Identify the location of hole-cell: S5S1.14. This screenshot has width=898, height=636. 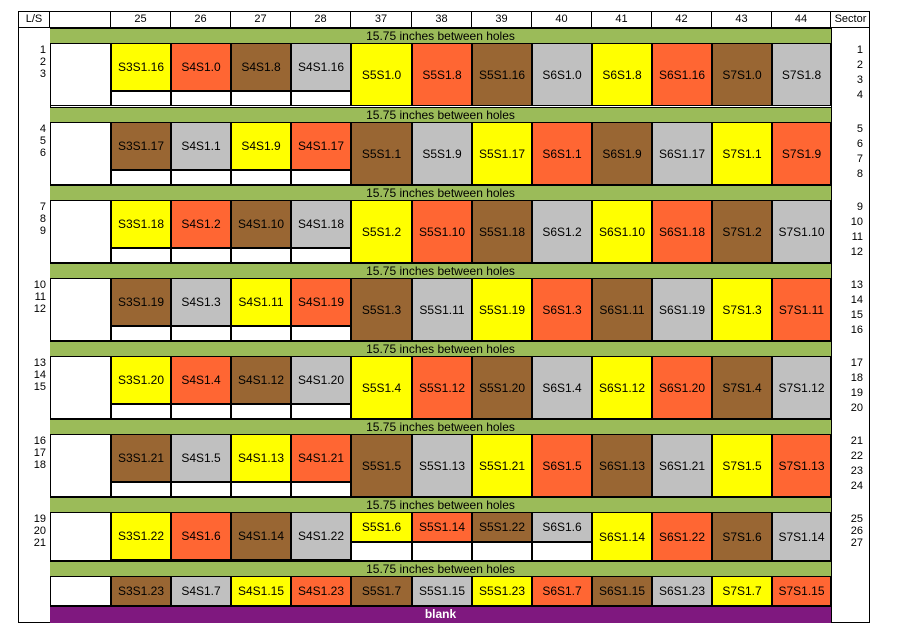
(442, 527).